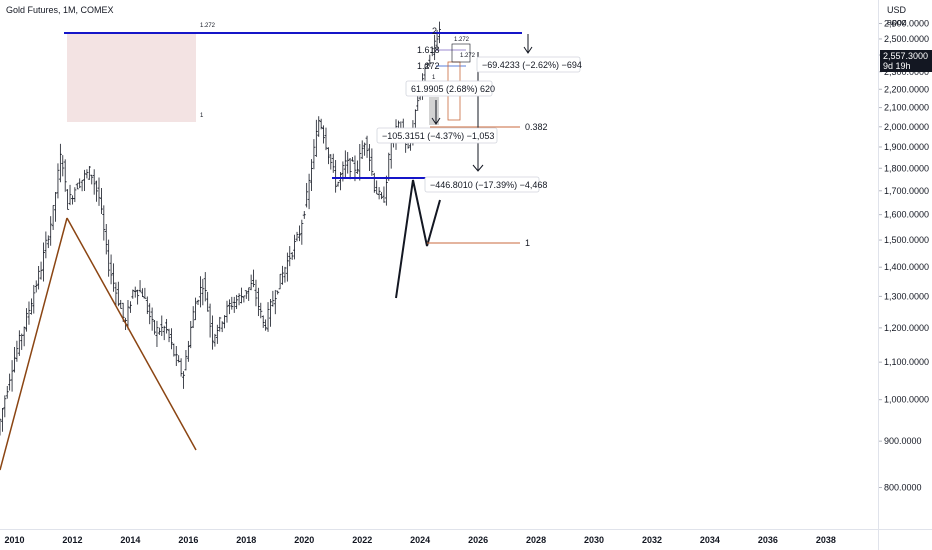  Describe the element at coordinates (131, 78) in the screenshot. I see `fib-zone-rect` at that location.